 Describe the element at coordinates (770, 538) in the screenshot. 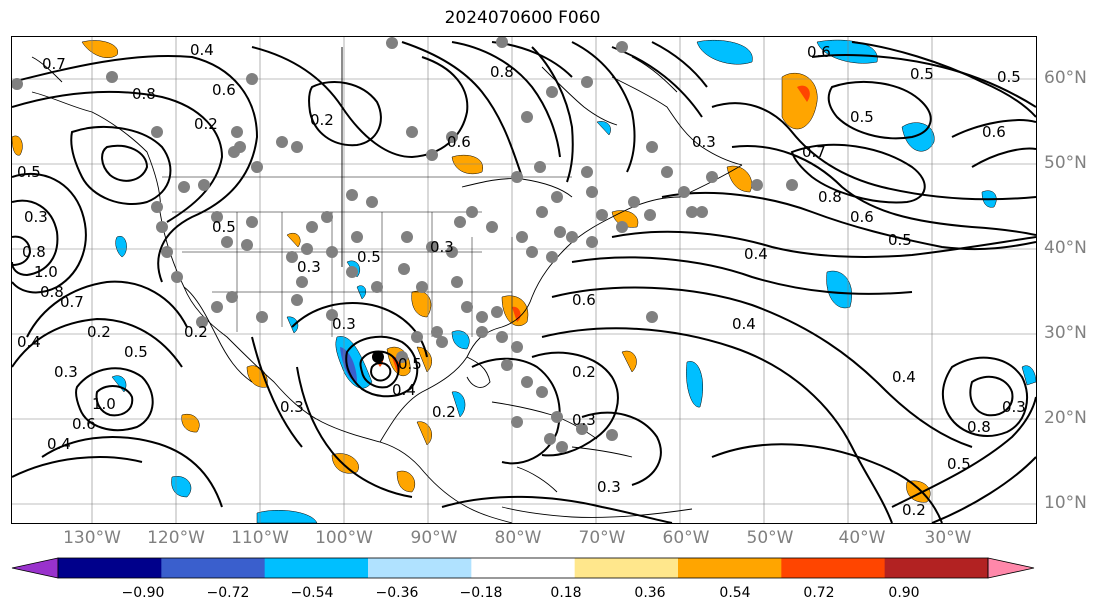

I see `lon-label: 50°W` at that location.